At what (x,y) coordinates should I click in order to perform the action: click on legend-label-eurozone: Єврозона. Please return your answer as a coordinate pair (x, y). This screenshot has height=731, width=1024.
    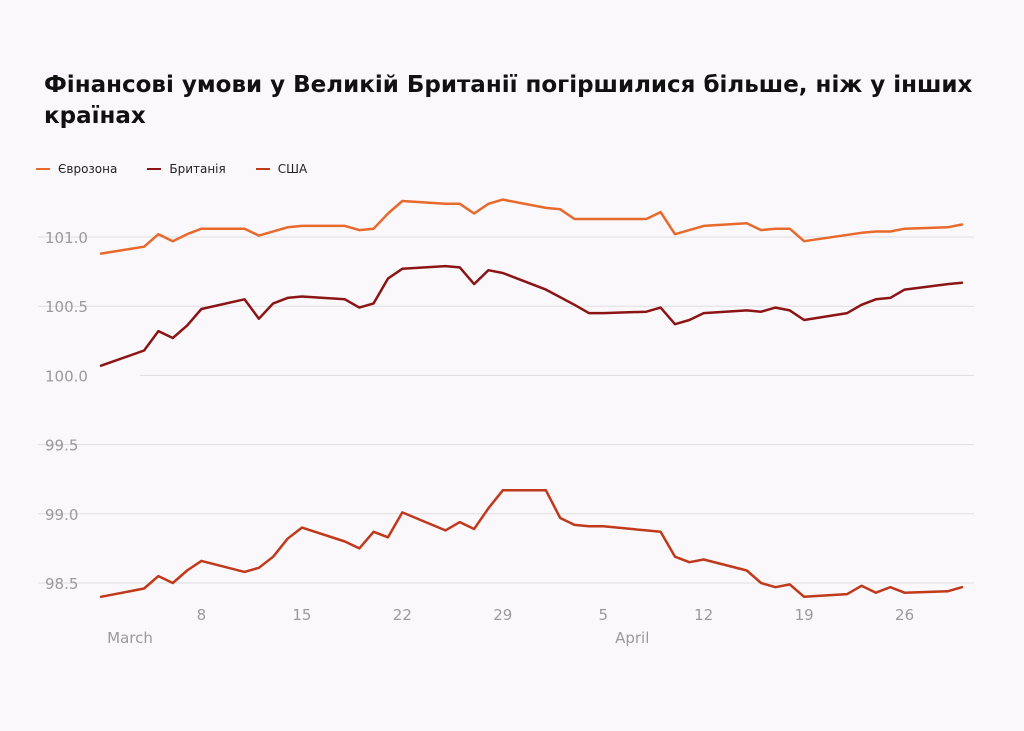
    Looking at the image, I should click on (88, 169).